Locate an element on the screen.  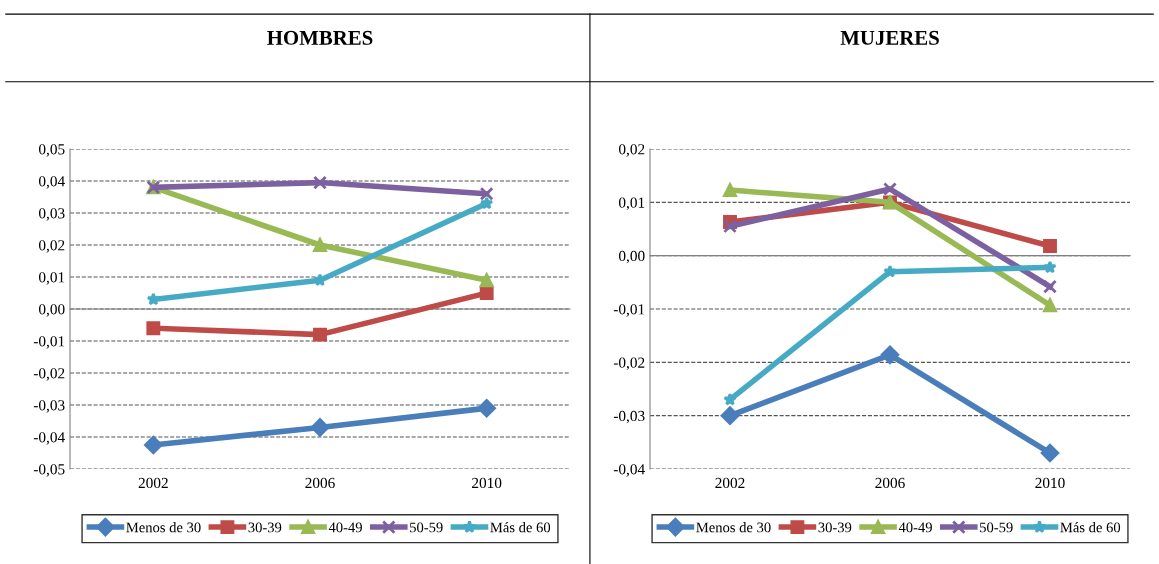
y-tick-label: -0,05 is located at coordinates (49, 470).